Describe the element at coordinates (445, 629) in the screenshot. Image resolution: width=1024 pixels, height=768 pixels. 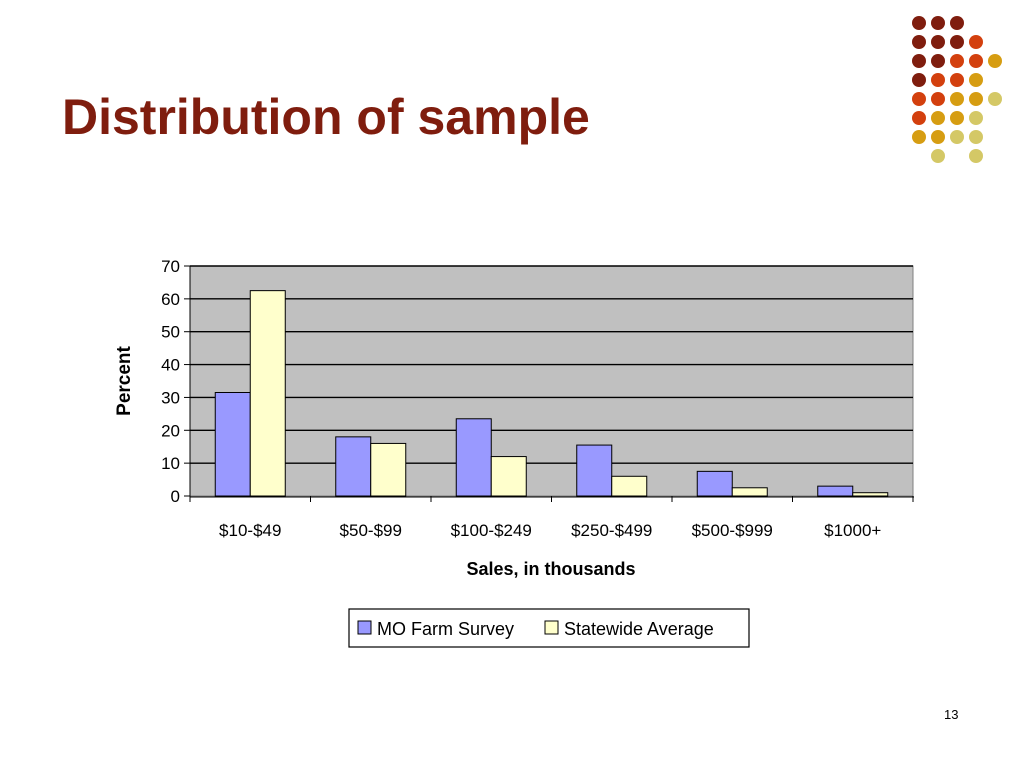
I see `legend-label-mo-farm-survey: MO Farm Survey` at that location.